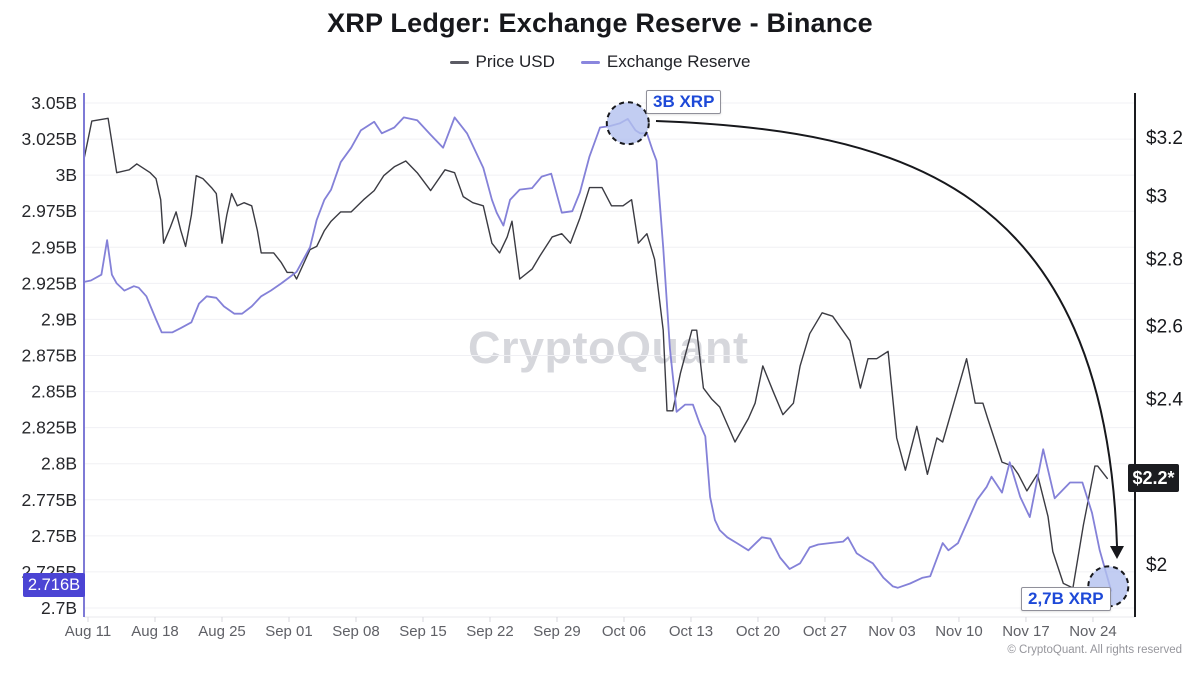 This screenshot has width=1200, height=675. Describe the element at coordinates (289, 631) in the screenshot. I see `x-axis-tick-label: Sep 01` at that location.